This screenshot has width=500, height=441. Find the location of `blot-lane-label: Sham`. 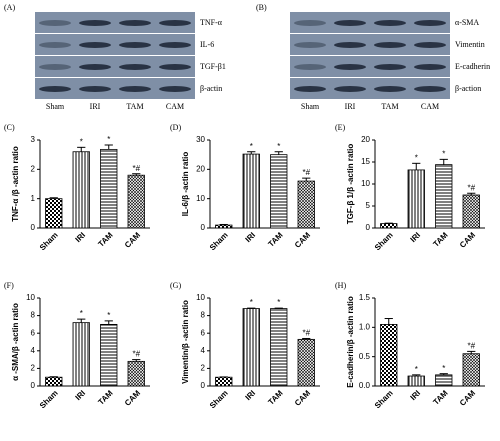

blot-lane-label: Sham is located at coordinates (310, 106).